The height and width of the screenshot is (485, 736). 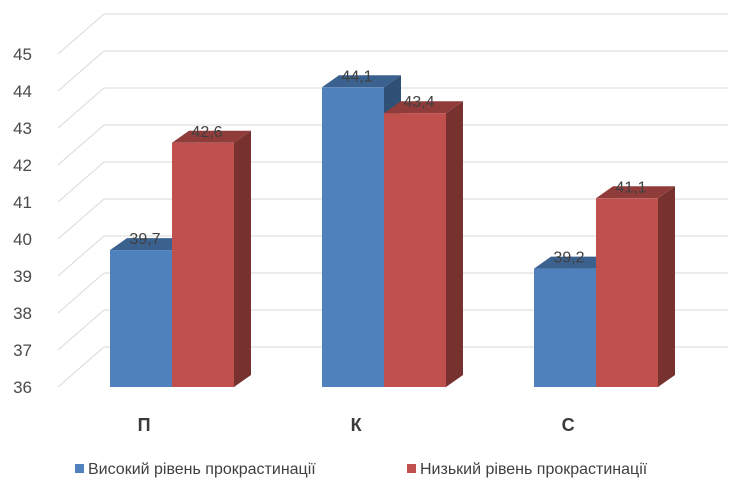 I want to click on data-label: 39,7, so click(x=144, y=239).